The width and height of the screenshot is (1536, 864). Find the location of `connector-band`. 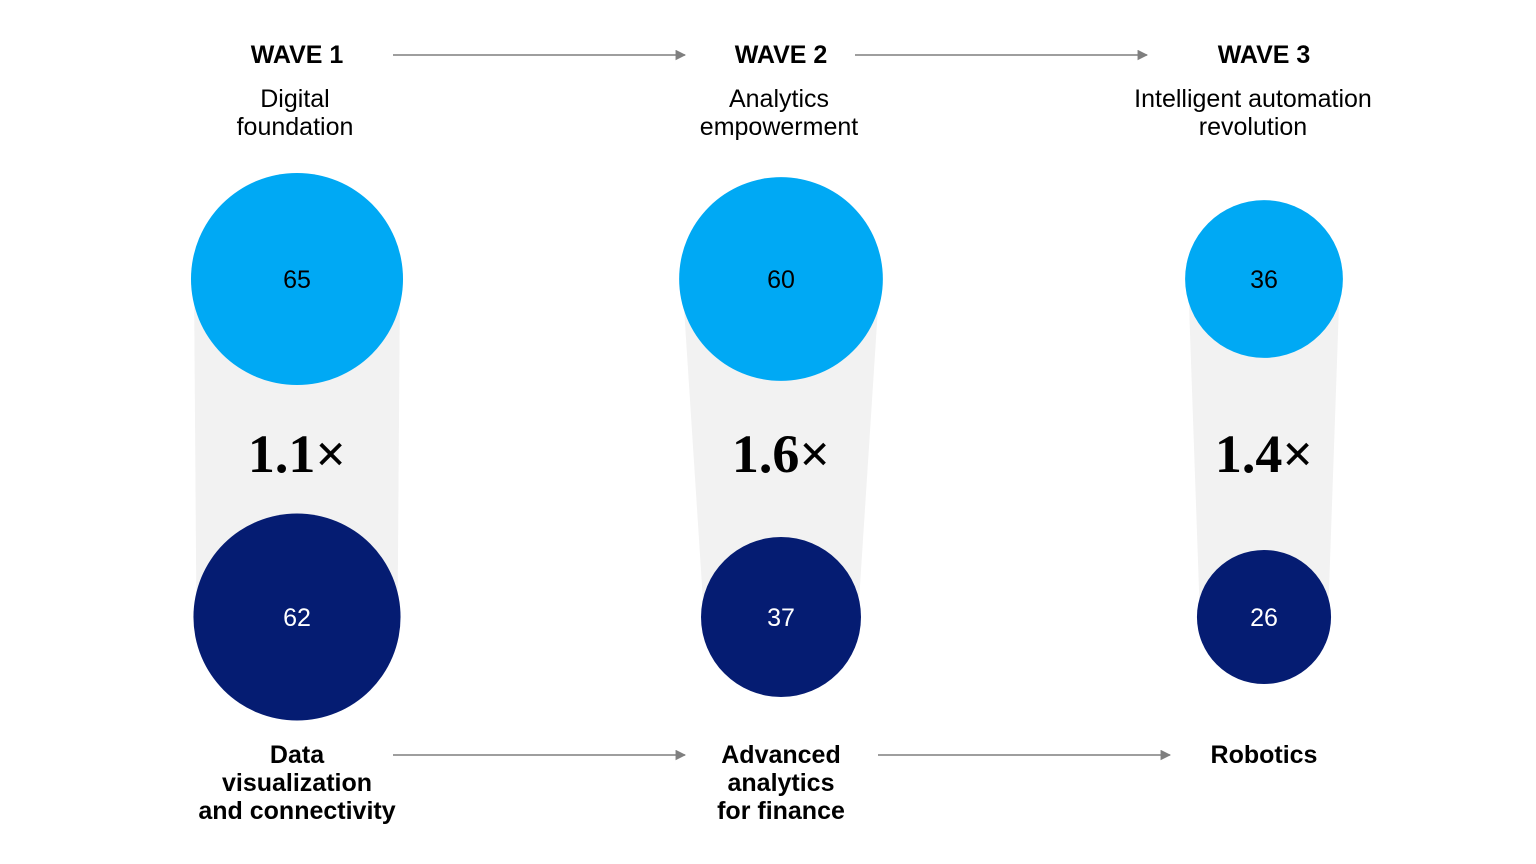

connector-band is located at coordinates (1264, 448).